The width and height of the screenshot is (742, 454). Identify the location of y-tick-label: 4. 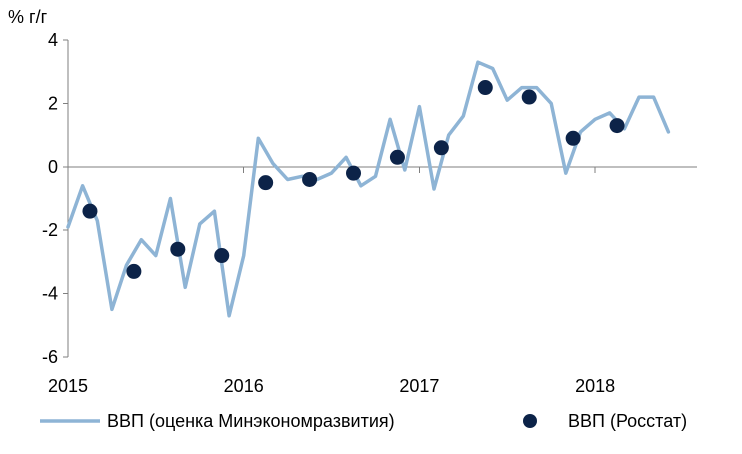
(53, 40).